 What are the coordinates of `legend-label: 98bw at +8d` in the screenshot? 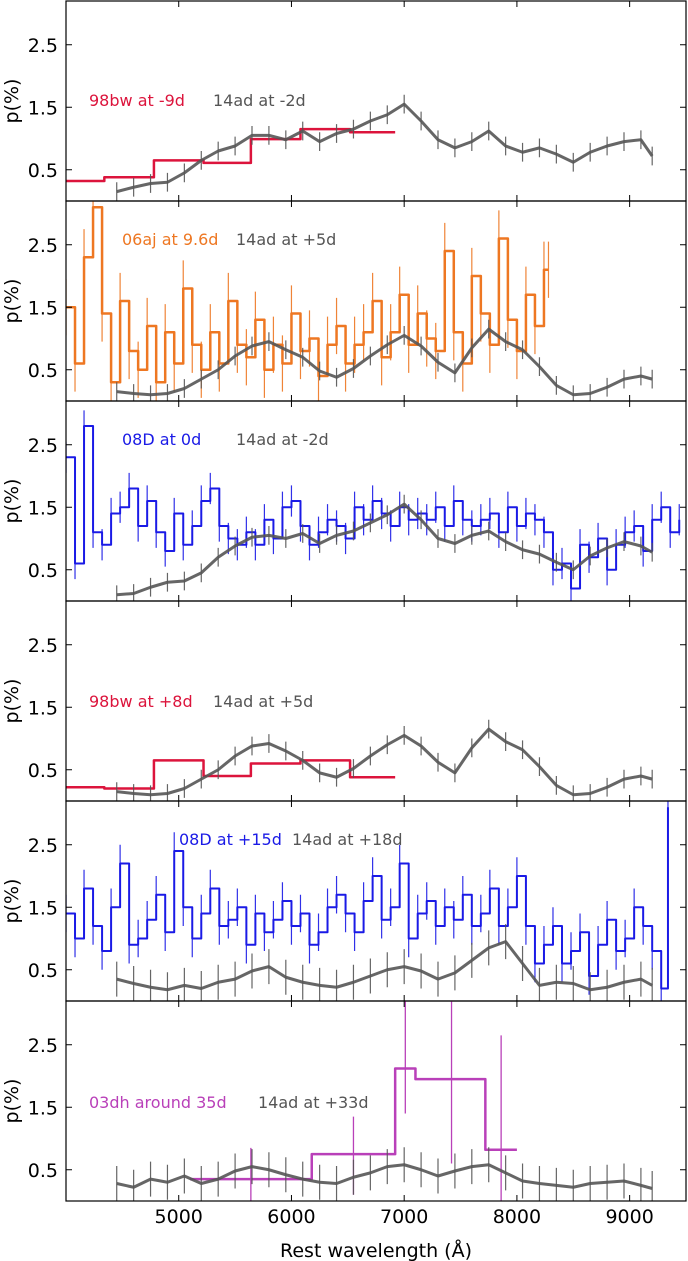 It's located at (141, 701).